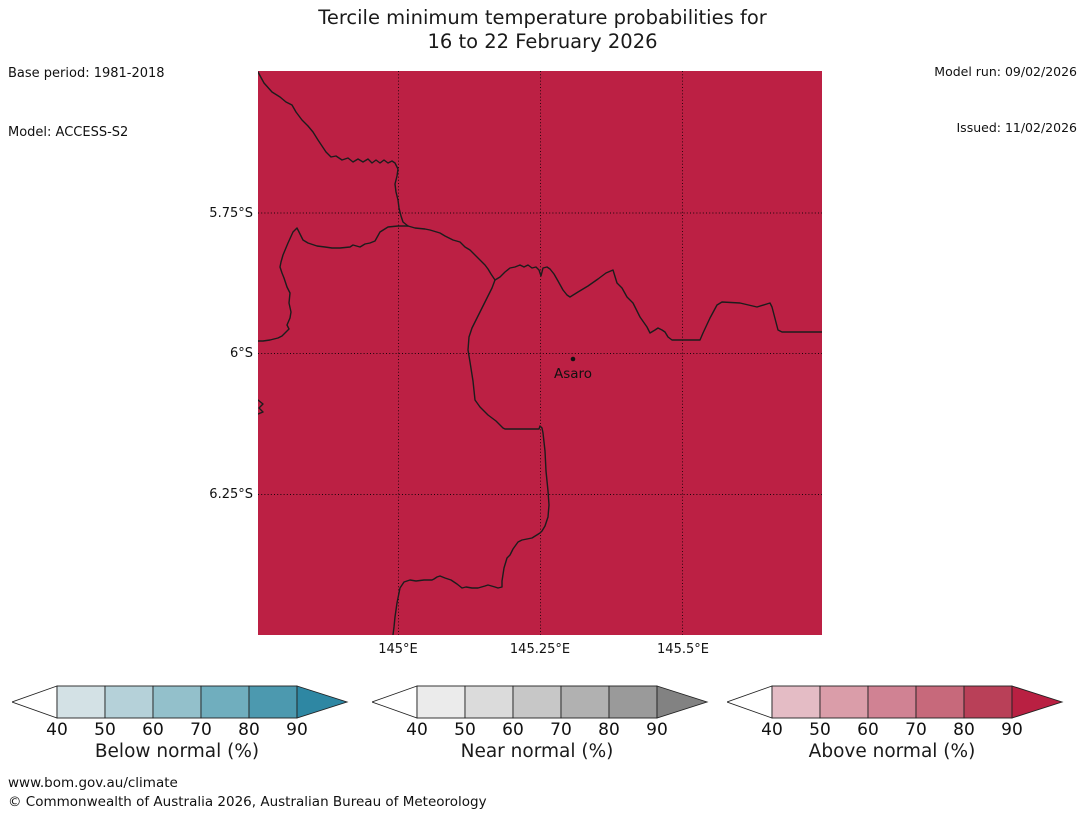 The height and width of the screenshot is (816, 1085). Describe the element at coordinates (86, 103) in the screenshot. I see `header-left-block: Base period: 1981-2018 Model: ACCESS-S2` at that location.